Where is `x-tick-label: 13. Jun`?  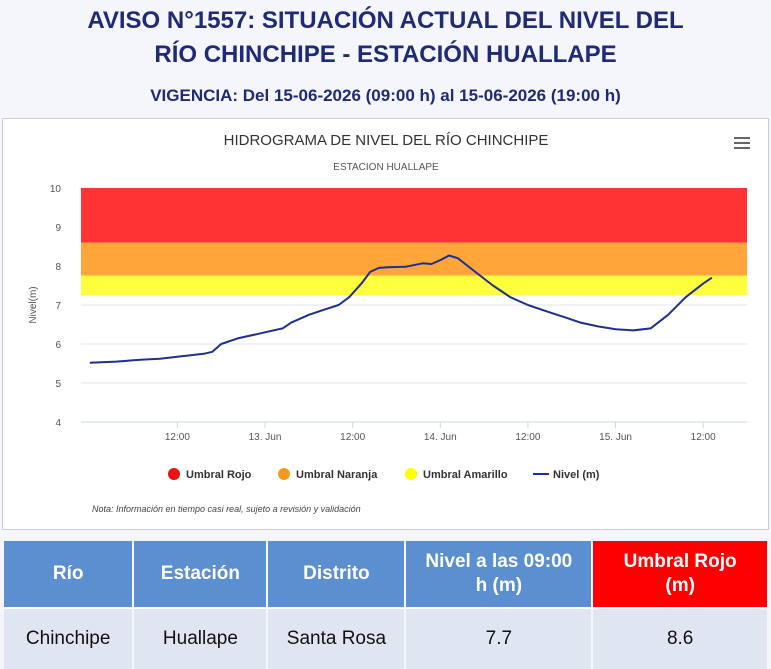
x-tick-label: 13. Jun is located at coordinates (265, 437).